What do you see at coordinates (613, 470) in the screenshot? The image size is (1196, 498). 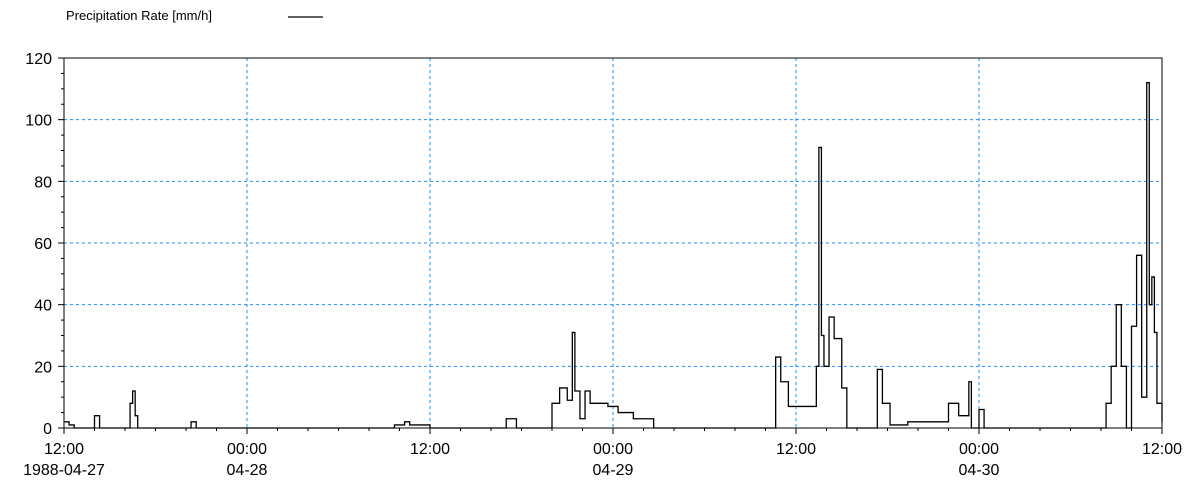 I see `x-tick-date-label: 04-29` at bounding box center [613, 470].